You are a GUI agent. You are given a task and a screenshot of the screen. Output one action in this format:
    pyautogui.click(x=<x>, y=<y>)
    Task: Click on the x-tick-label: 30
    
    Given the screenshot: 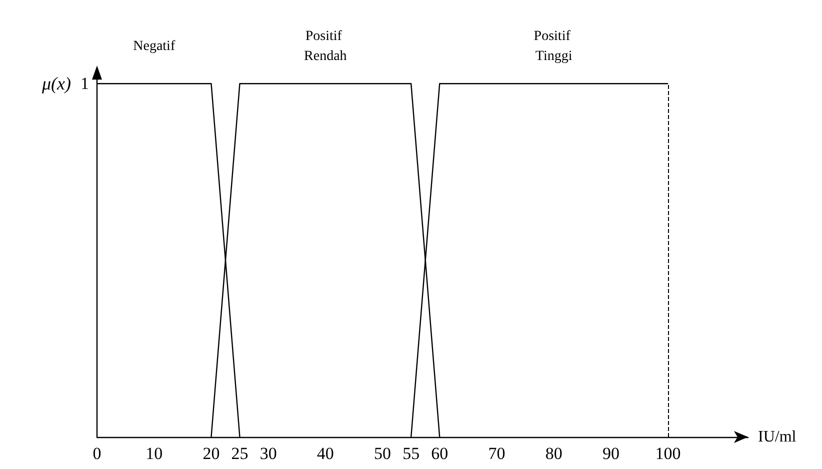 What is the action you would take?
    pyautogui.click(x=268, y=453)
    